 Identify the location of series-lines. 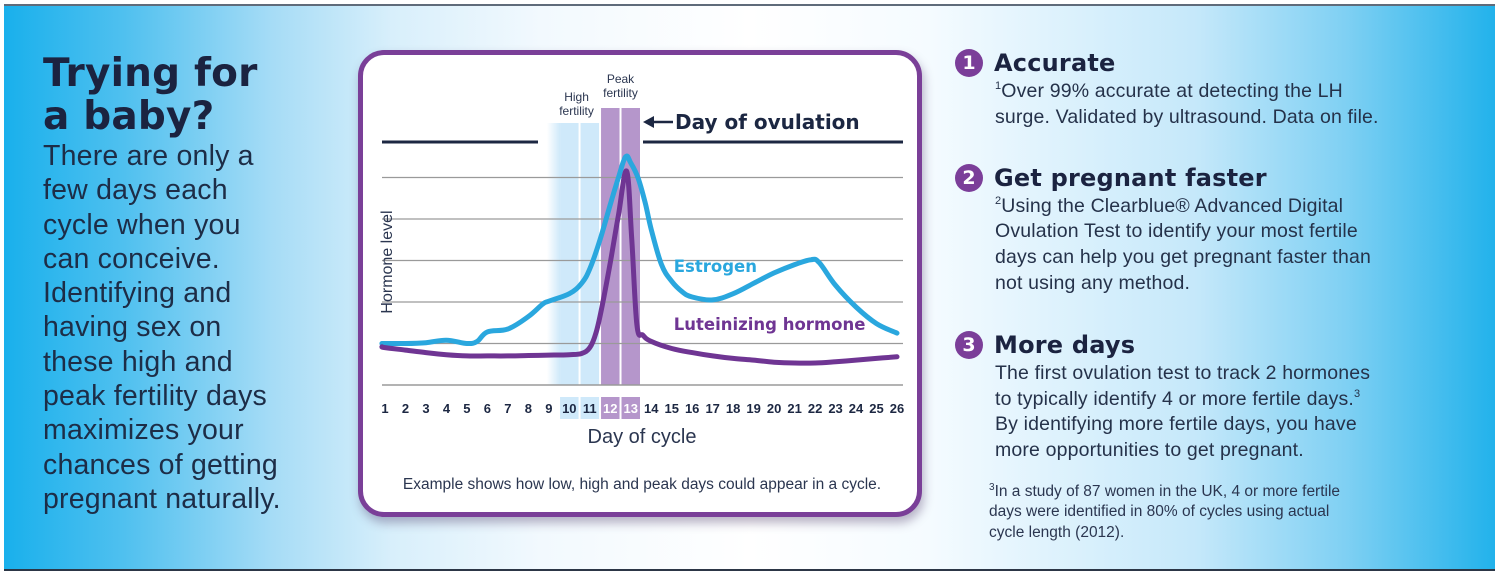
(639, 259).